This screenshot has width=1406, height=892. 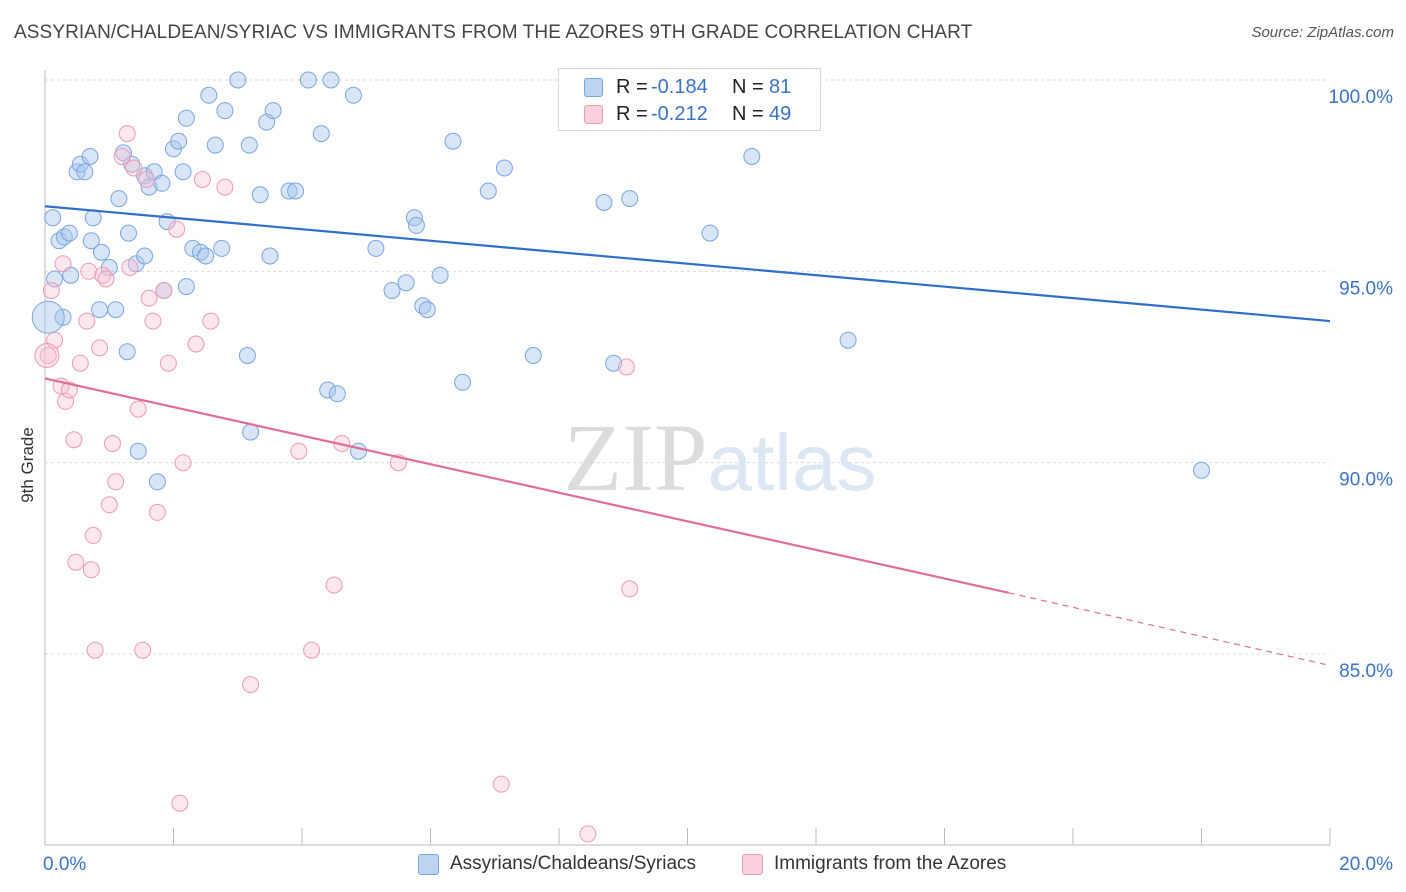 I want to click on trend-line-azores-extension, so click(x=1169, y=629).